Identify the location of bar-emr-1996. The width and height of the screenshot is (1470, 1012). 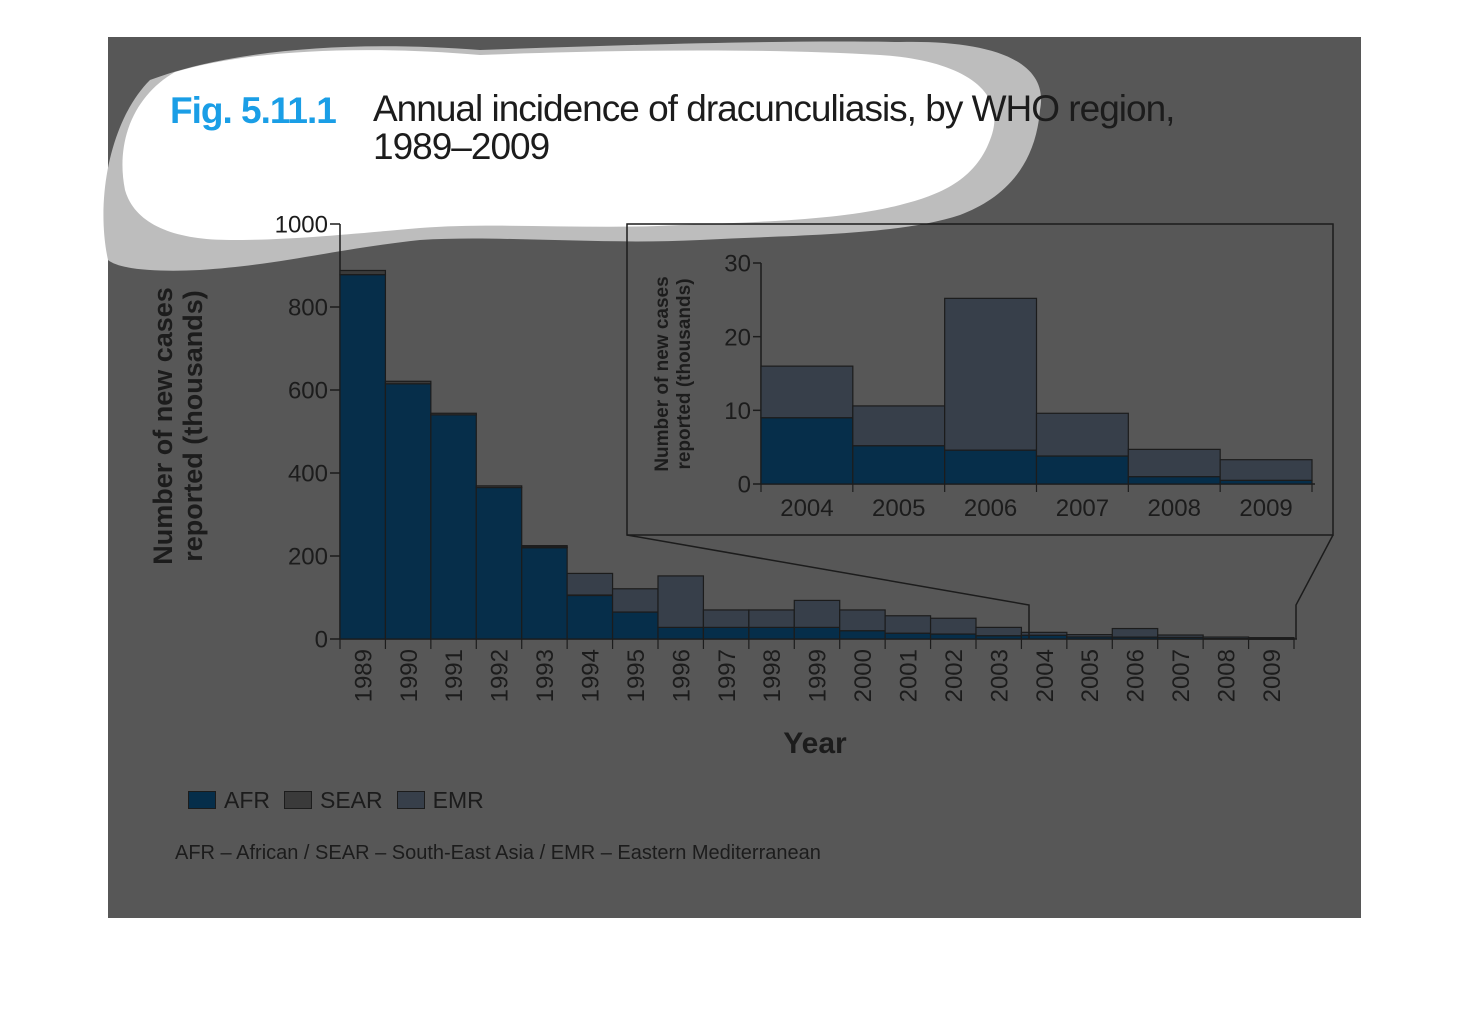
(681, 601).